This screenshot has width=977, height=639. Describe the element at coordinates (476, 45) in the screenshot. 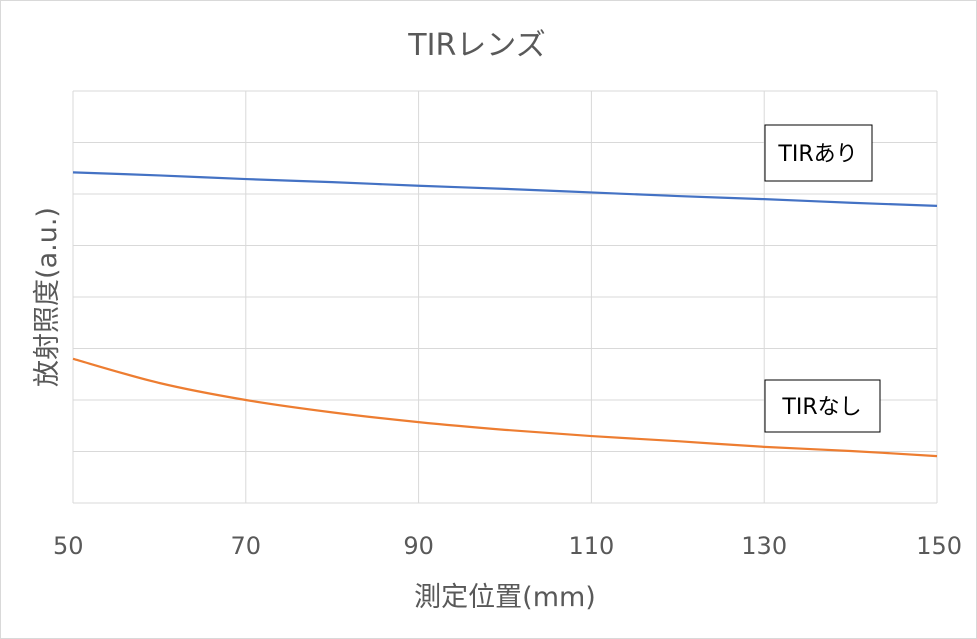

I see `chart-title: TIRレンズ` at that location.